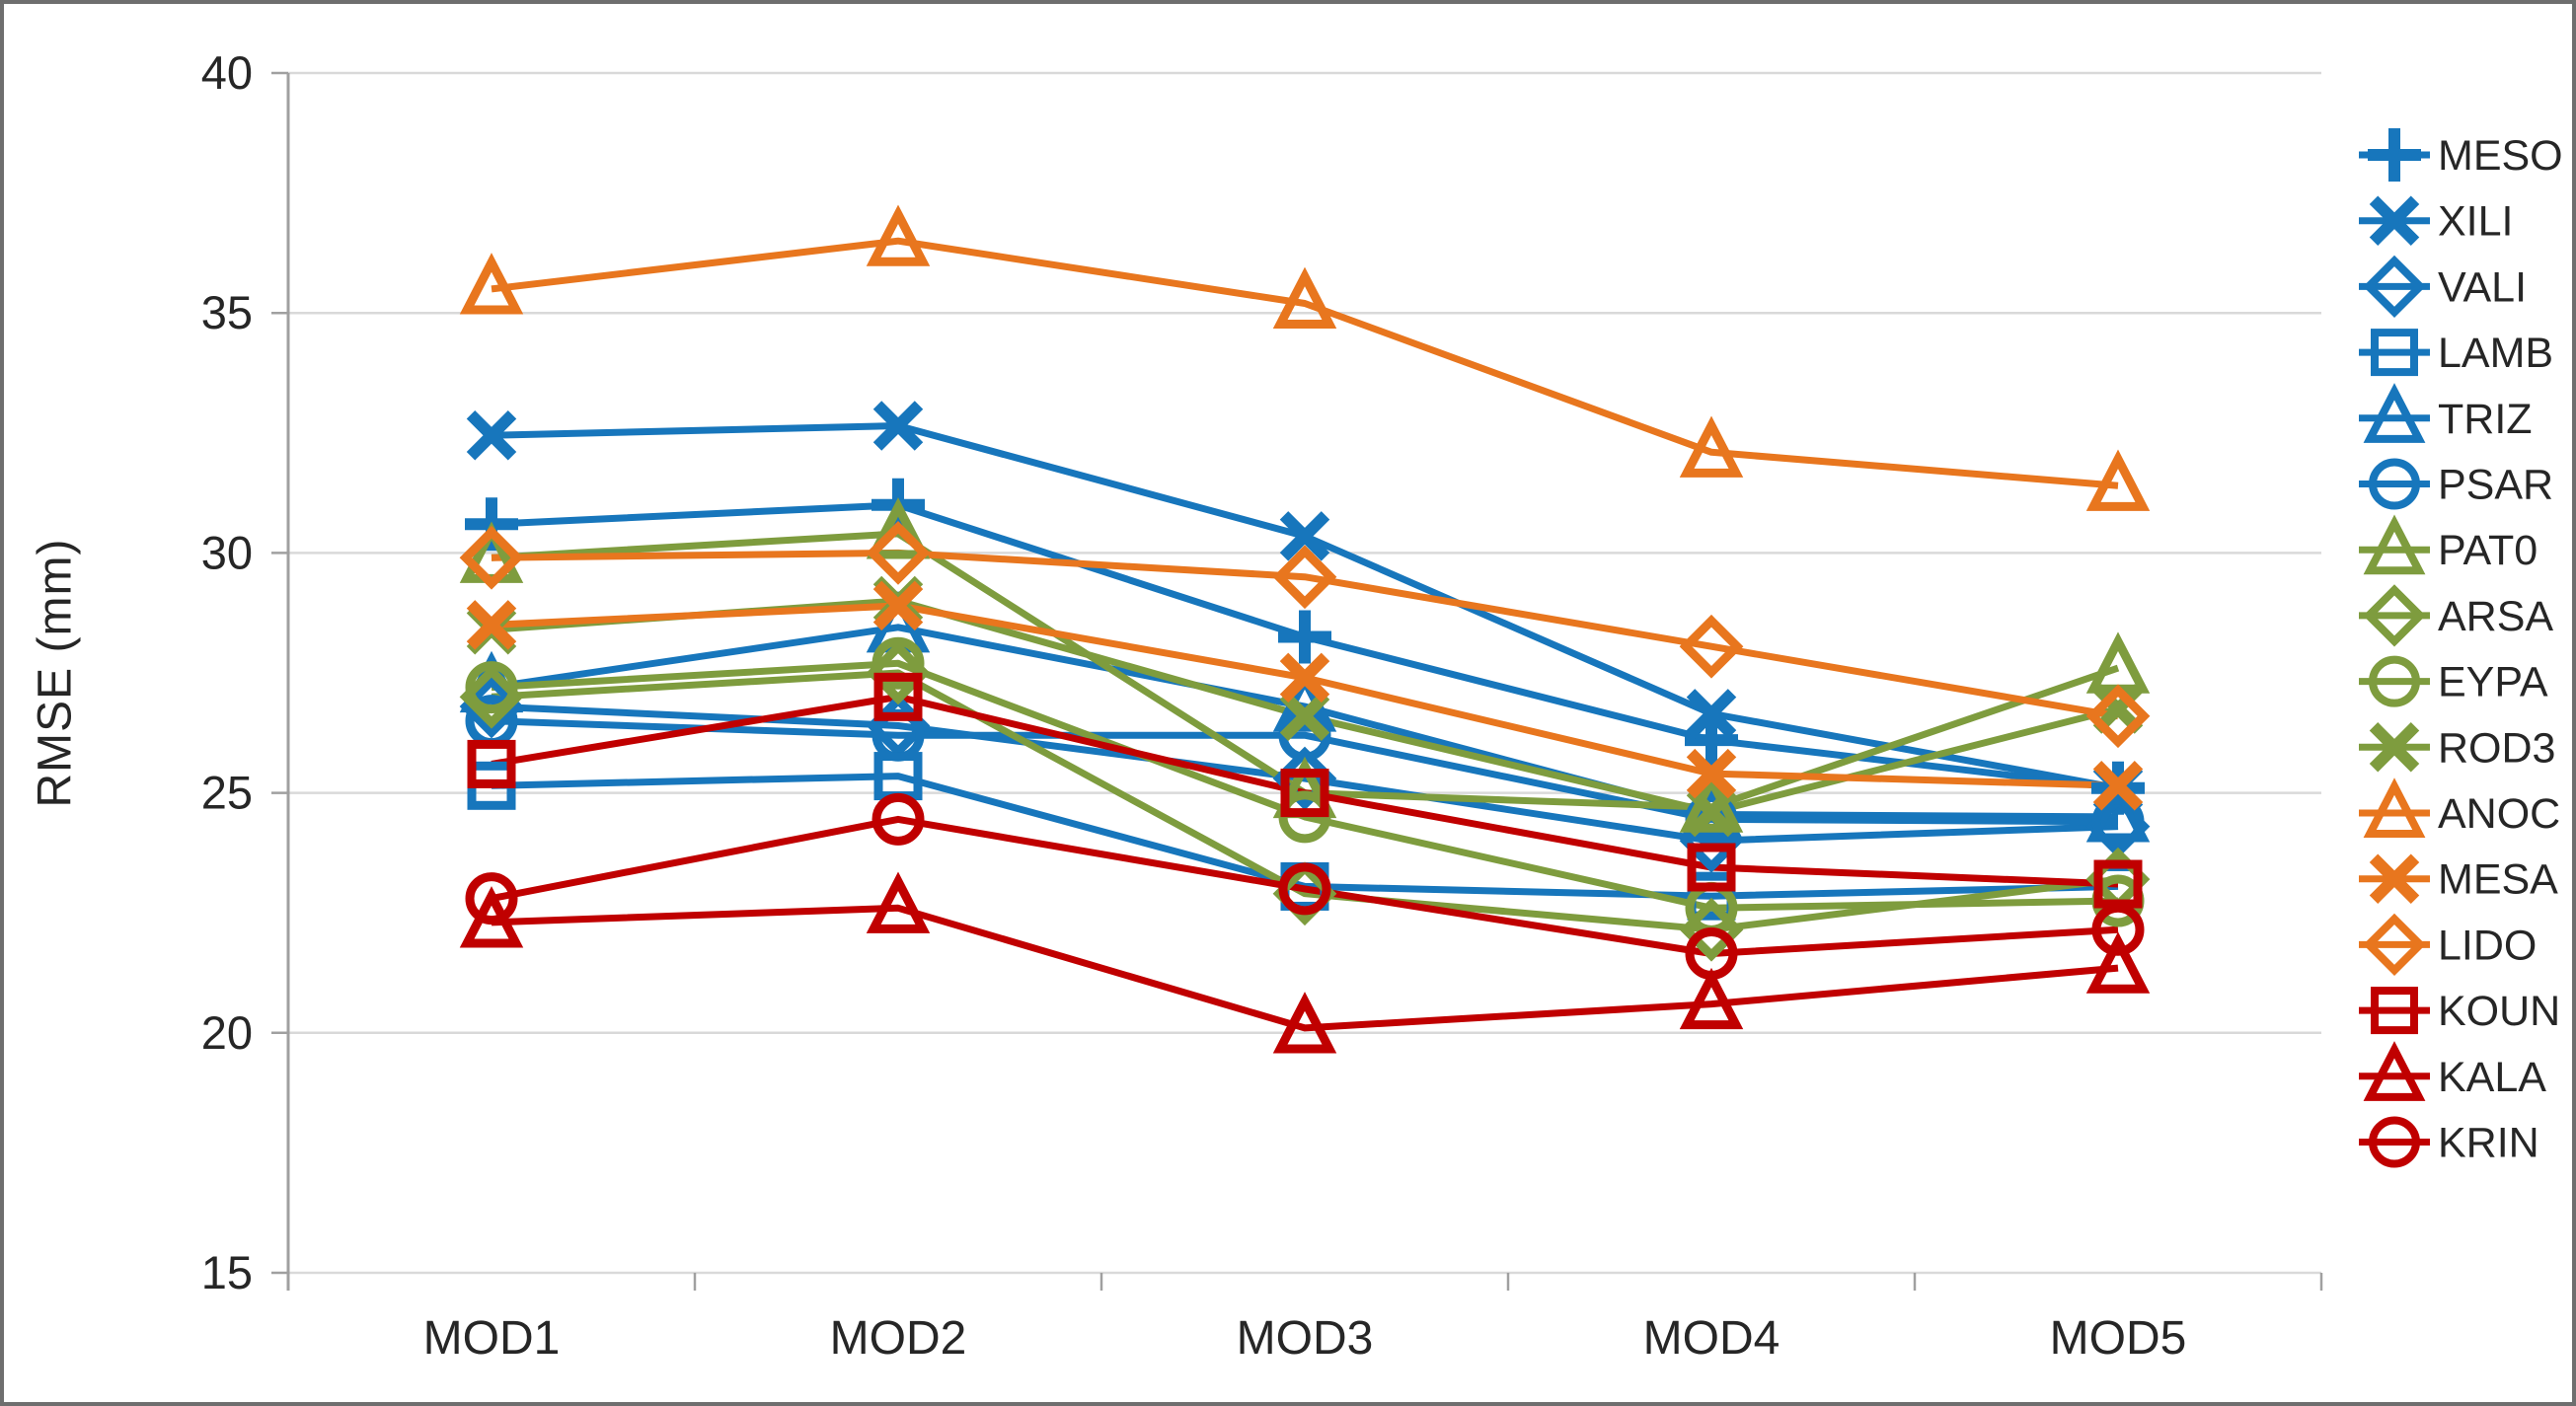 The width and height of the screenshot is (2576, 1406). I want to click on legend-label-EYPA: EYPA, so click(2493, 683).